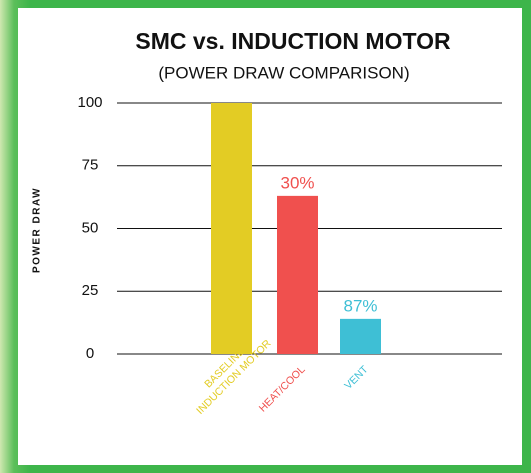  What do you see at coordinates (283, 72) in the screenshot?
I see `chart-subtitle: (POWER DRAW COMPARISON)` at bounding box center [283, 72].